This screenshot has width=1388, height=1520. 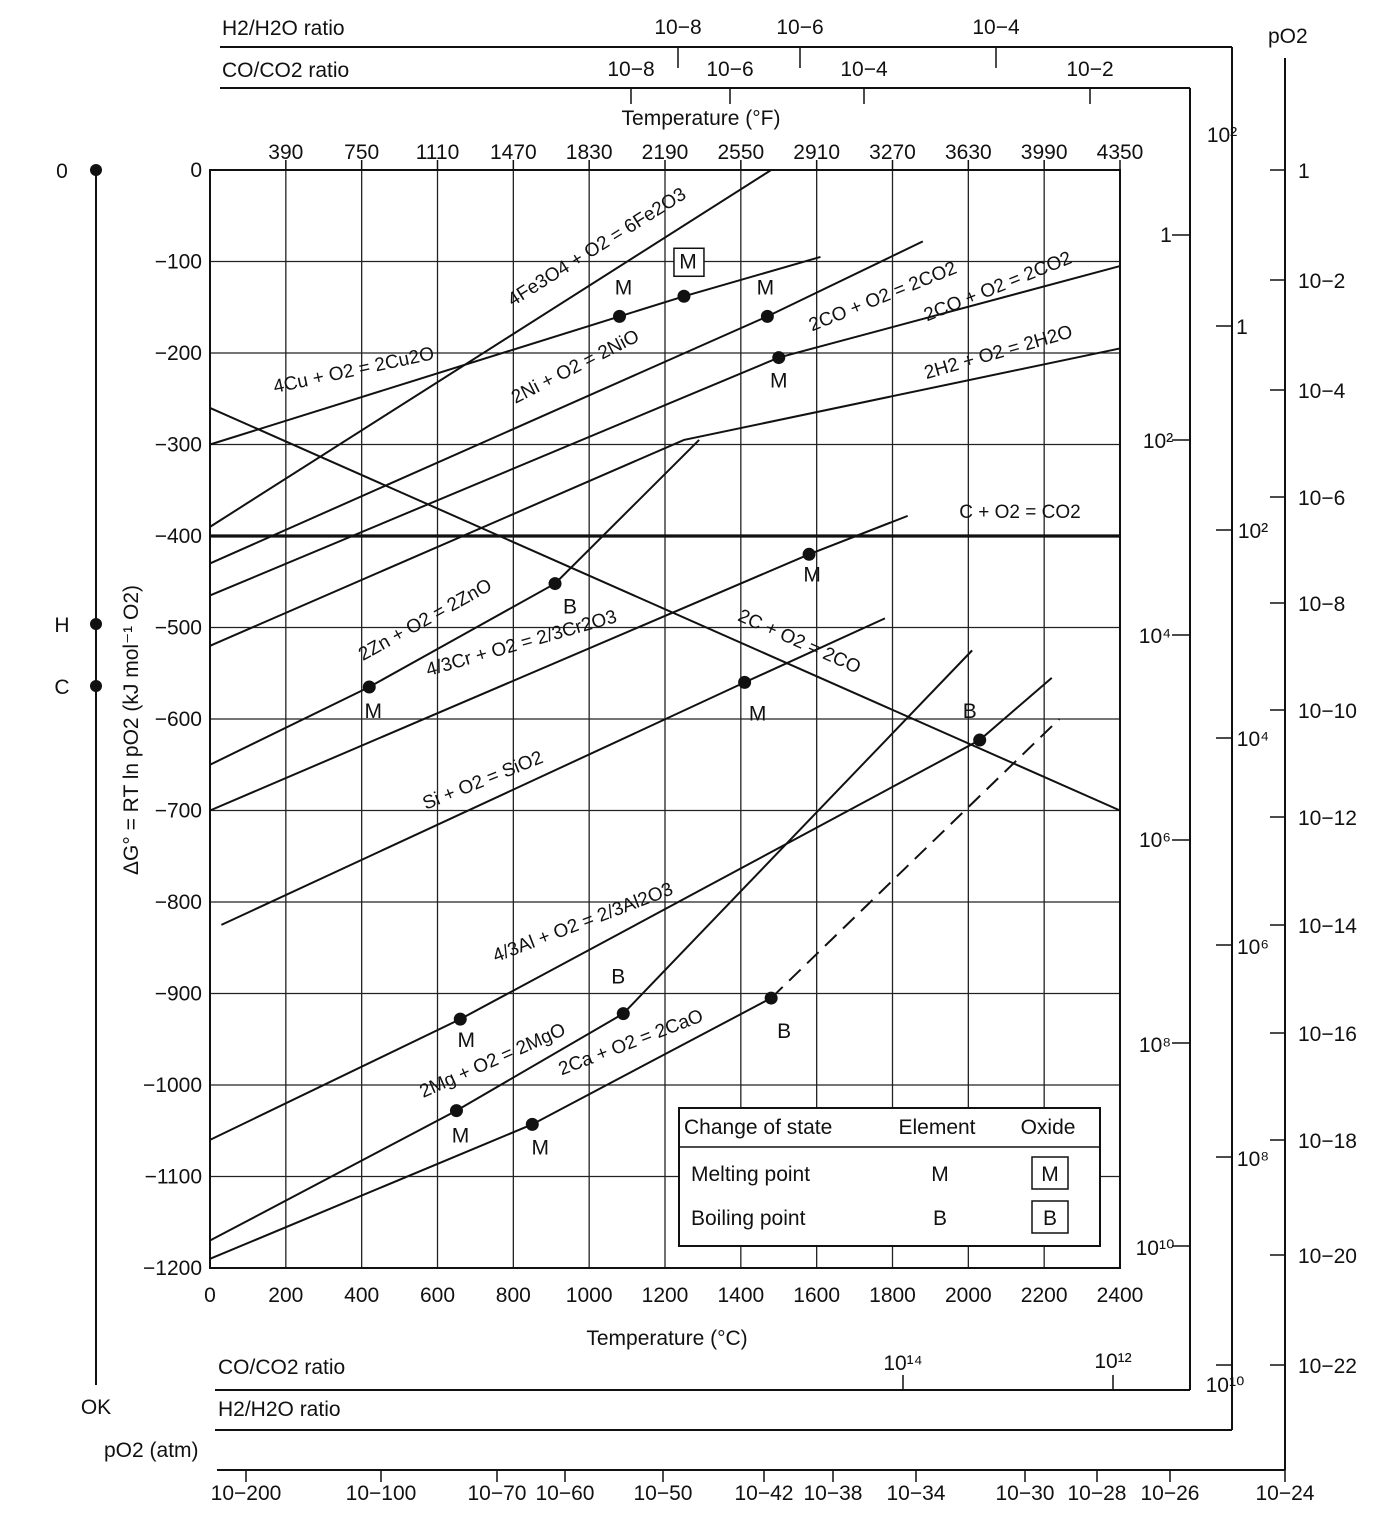 What do you see at coordinates (816, 152) in the screenshot?
I see `f-tick-label: 2910` at bounding box center [816, 152].